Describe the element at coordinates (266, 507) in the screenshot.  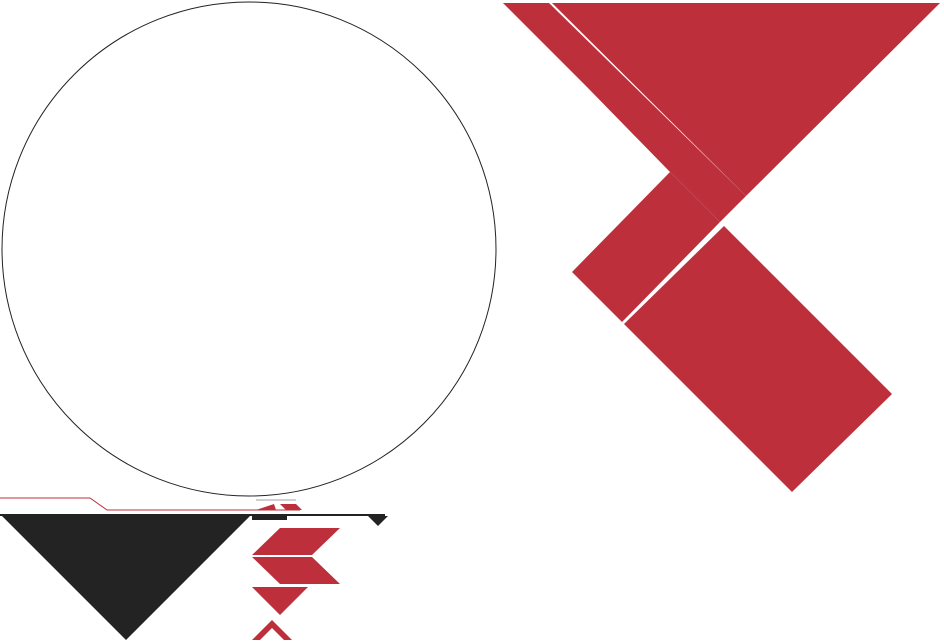
I see `small-red-top-left` at that location.